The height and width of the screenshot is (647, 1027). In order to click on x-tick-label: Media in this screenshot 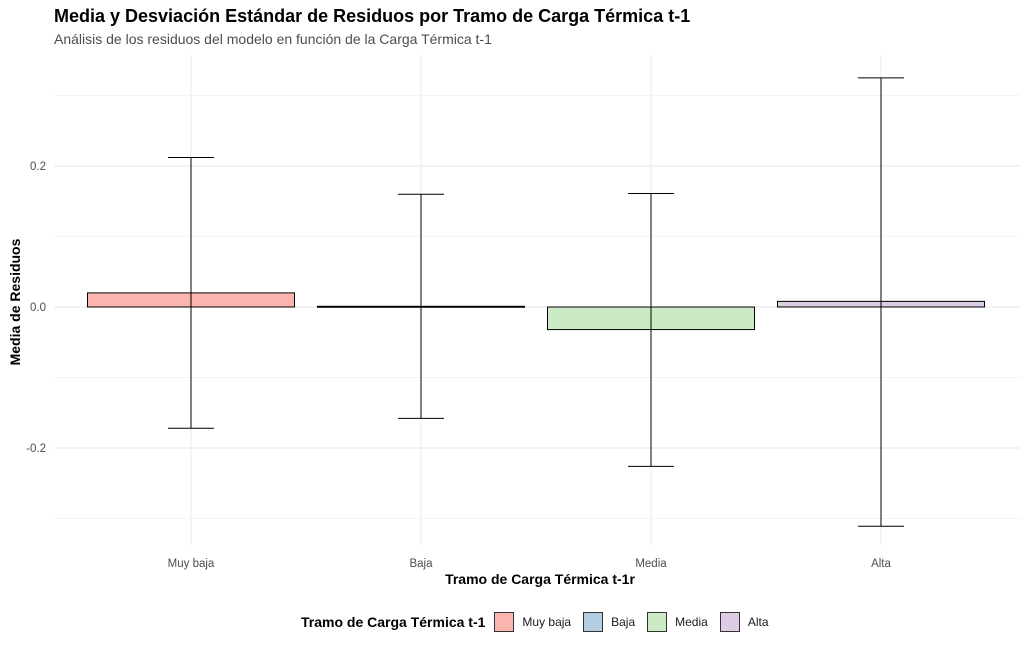, I will do `click(651, 564)`.